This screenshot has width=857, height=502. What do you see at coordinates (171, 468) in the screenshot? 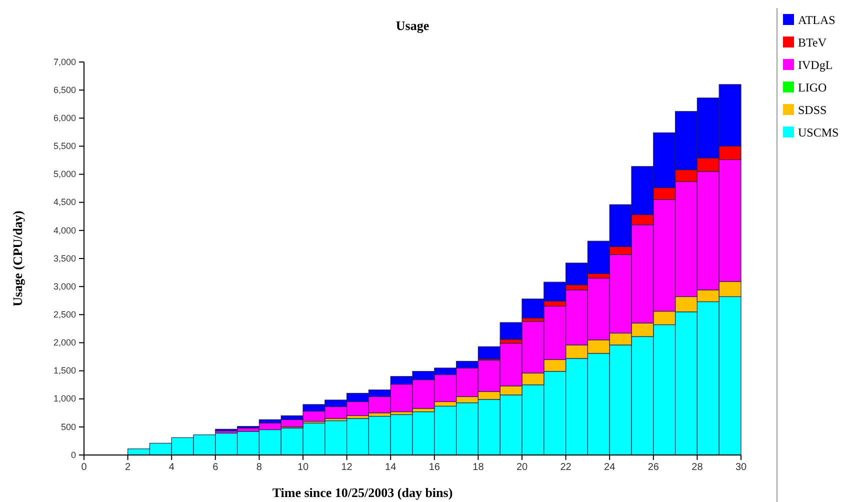
I see `x-tick-label: 4` at bounding box center [171, 468].